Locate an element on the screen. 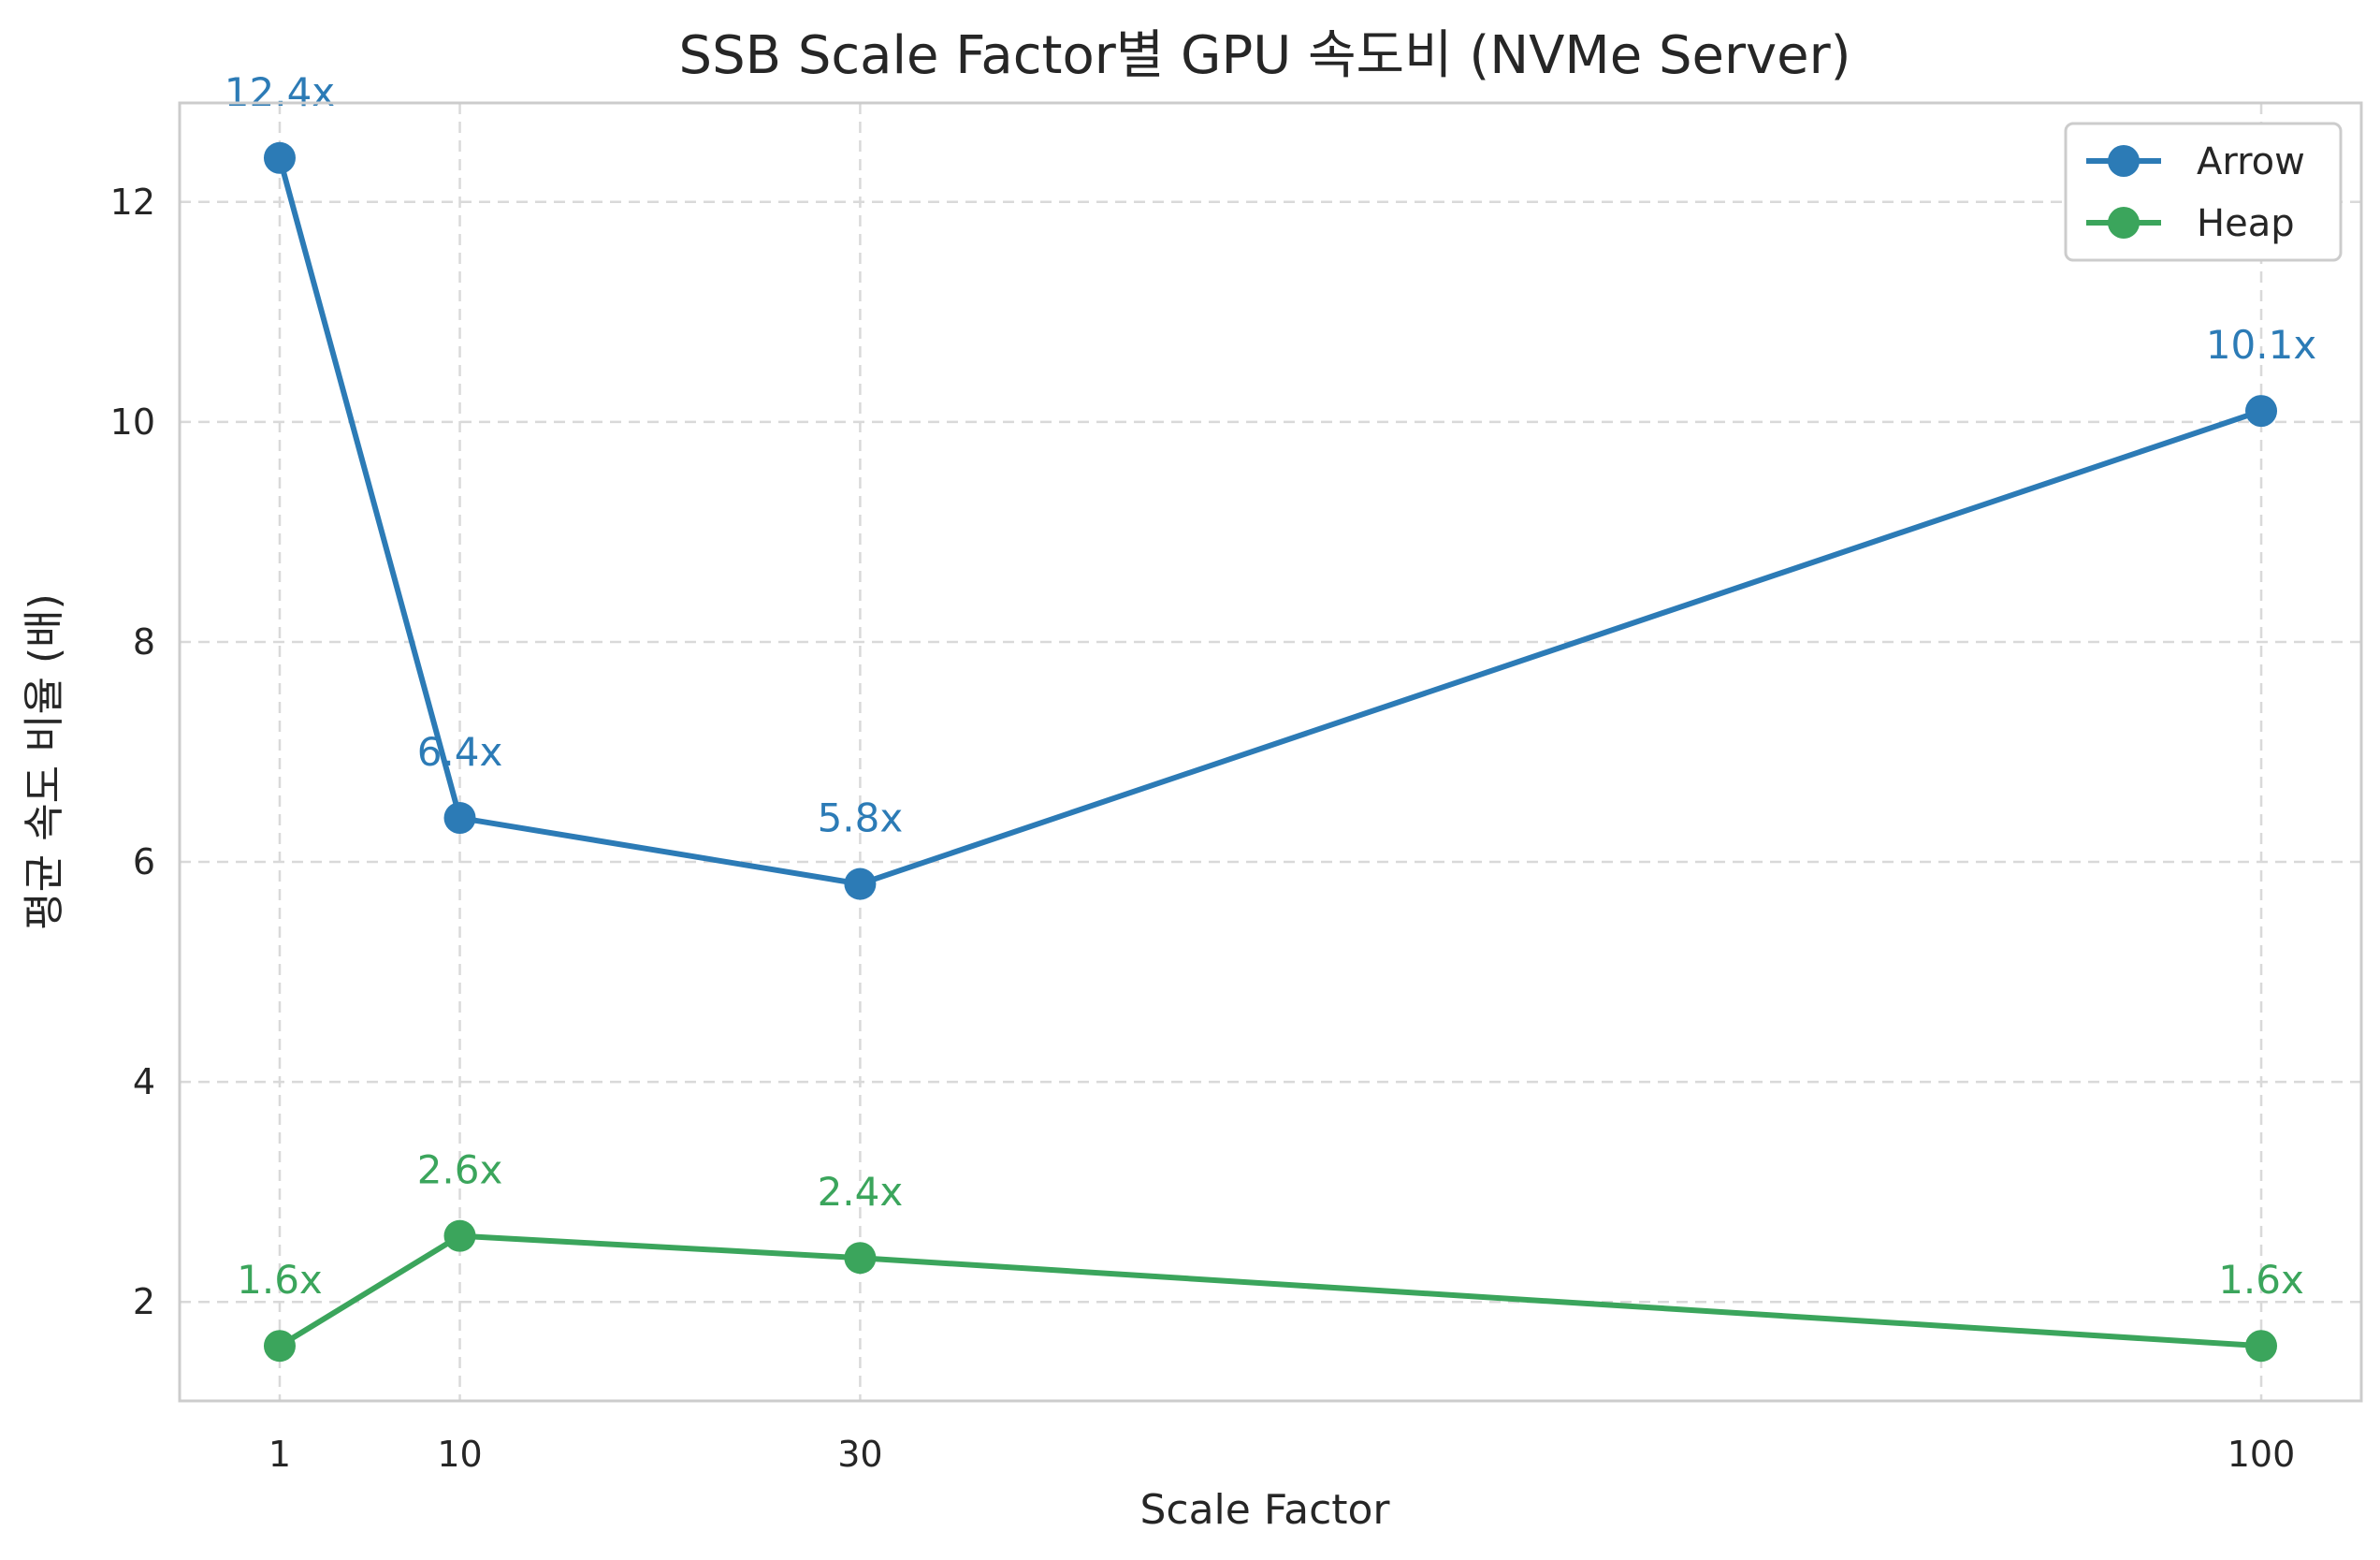  data-label-arrow: 12.4x is located at coordinates (280, 92).